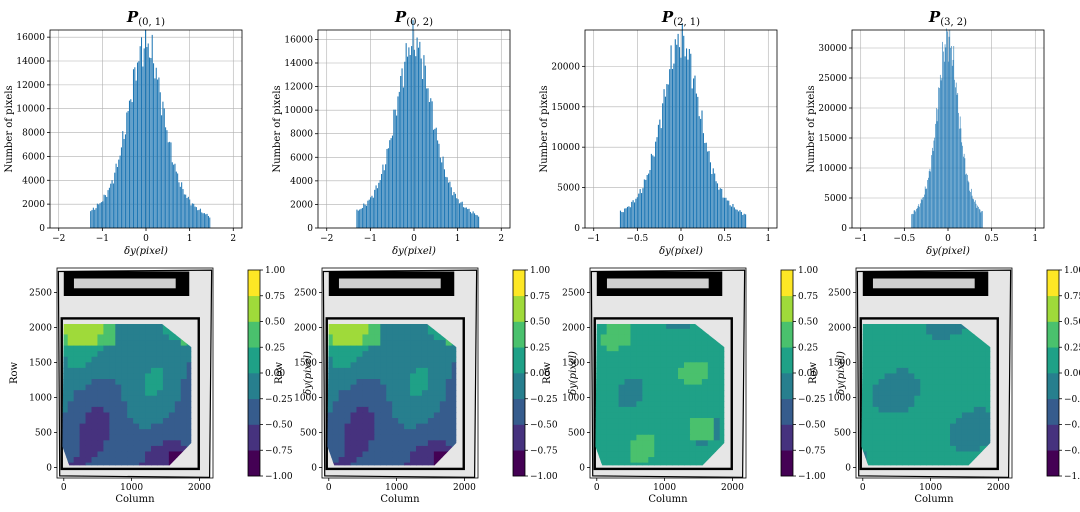 The image size is (1080, 512). I want to click on x-axis-label: δy(pixel), so click(948, 251).